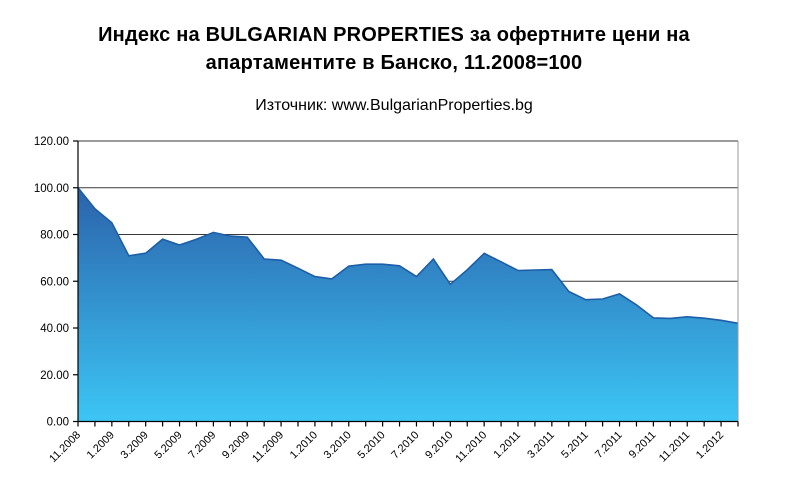 Image resolution: width=788 pixels, height=489 pixels. I want to click on chart-title-line2: апартаментите в Банско, 11.2008=100, so click(394, 63).